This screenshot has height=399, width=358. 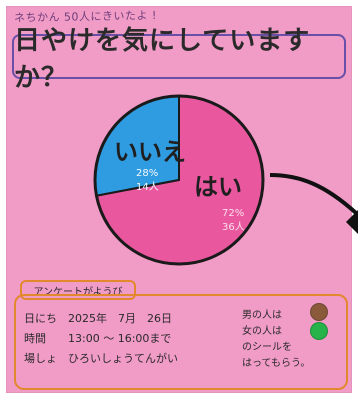 What do you see at coordinates (314, 194) in the screenshot?
I see `arrow-icon` at bounding box center [314, 194].